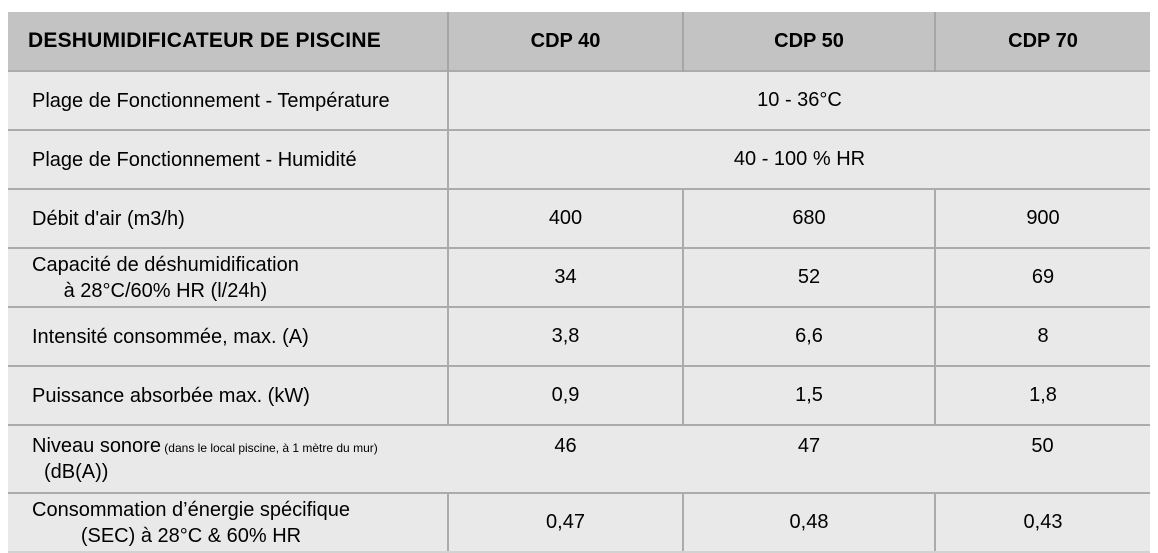 The image size is (1158, 553). I want to click on row-value: 46, so click(565, 458).